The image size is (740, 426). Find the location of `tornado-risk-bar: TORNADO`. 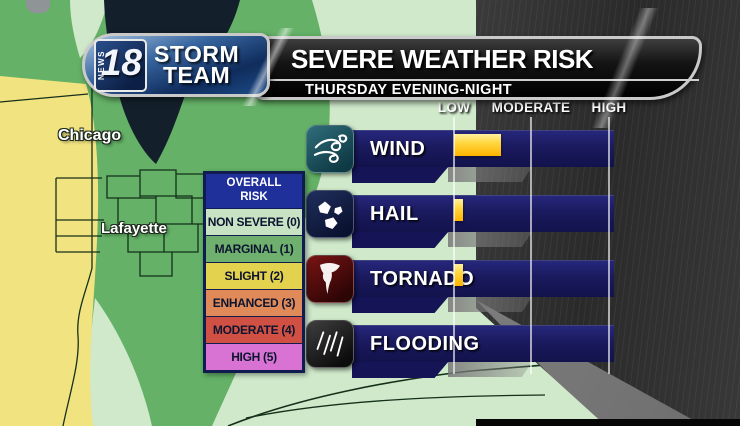

tornado-risk-bar: TORNADO is located at coordinates (483, 278).